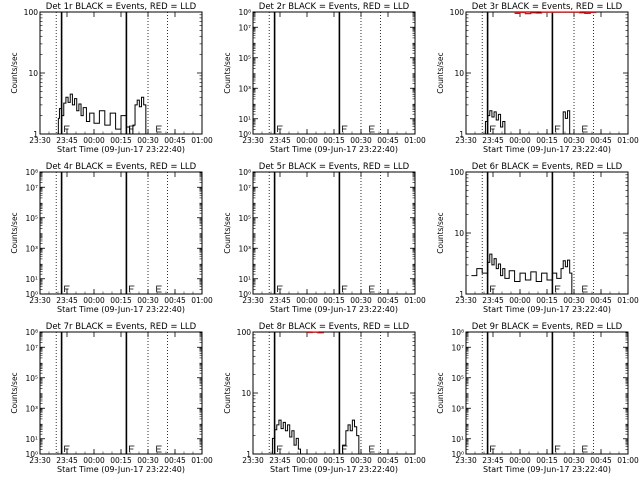 This screenshot has height=485, width=640. Describe the element at coordinates (334, 327) in the screenshot. I see `panel-title: Det 8r BLACK = Events, RED = LLD` at that location.